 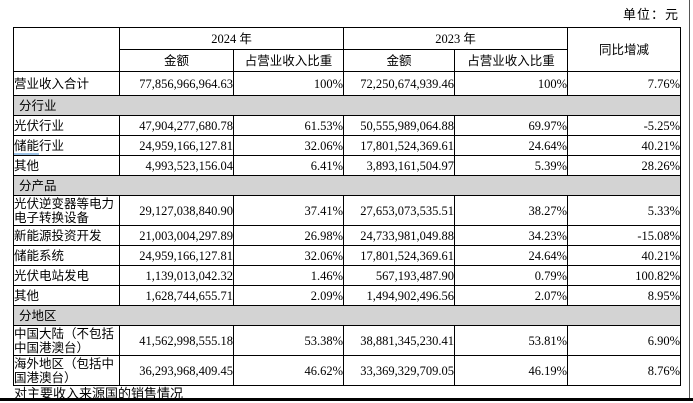 I want to click on pct-2023: 0.79%, so click(x=511, y=275).